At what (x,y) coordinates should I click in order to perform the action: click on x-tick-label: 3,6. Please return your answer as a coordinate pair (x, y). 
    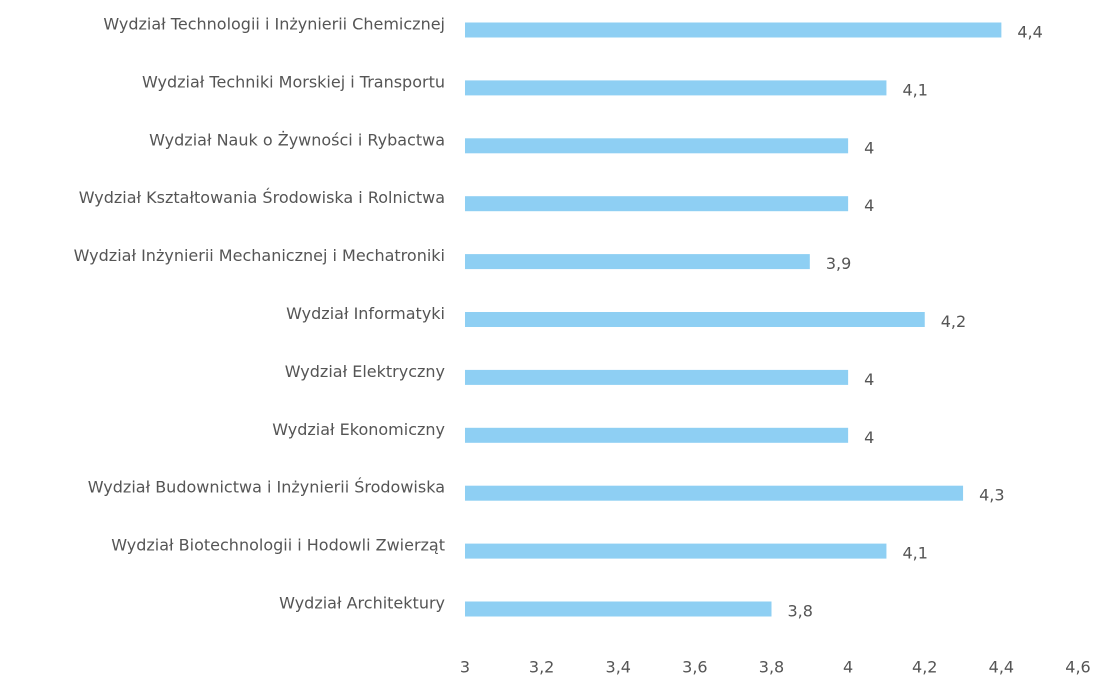
    Looking at the image, I should click on (694, 667).